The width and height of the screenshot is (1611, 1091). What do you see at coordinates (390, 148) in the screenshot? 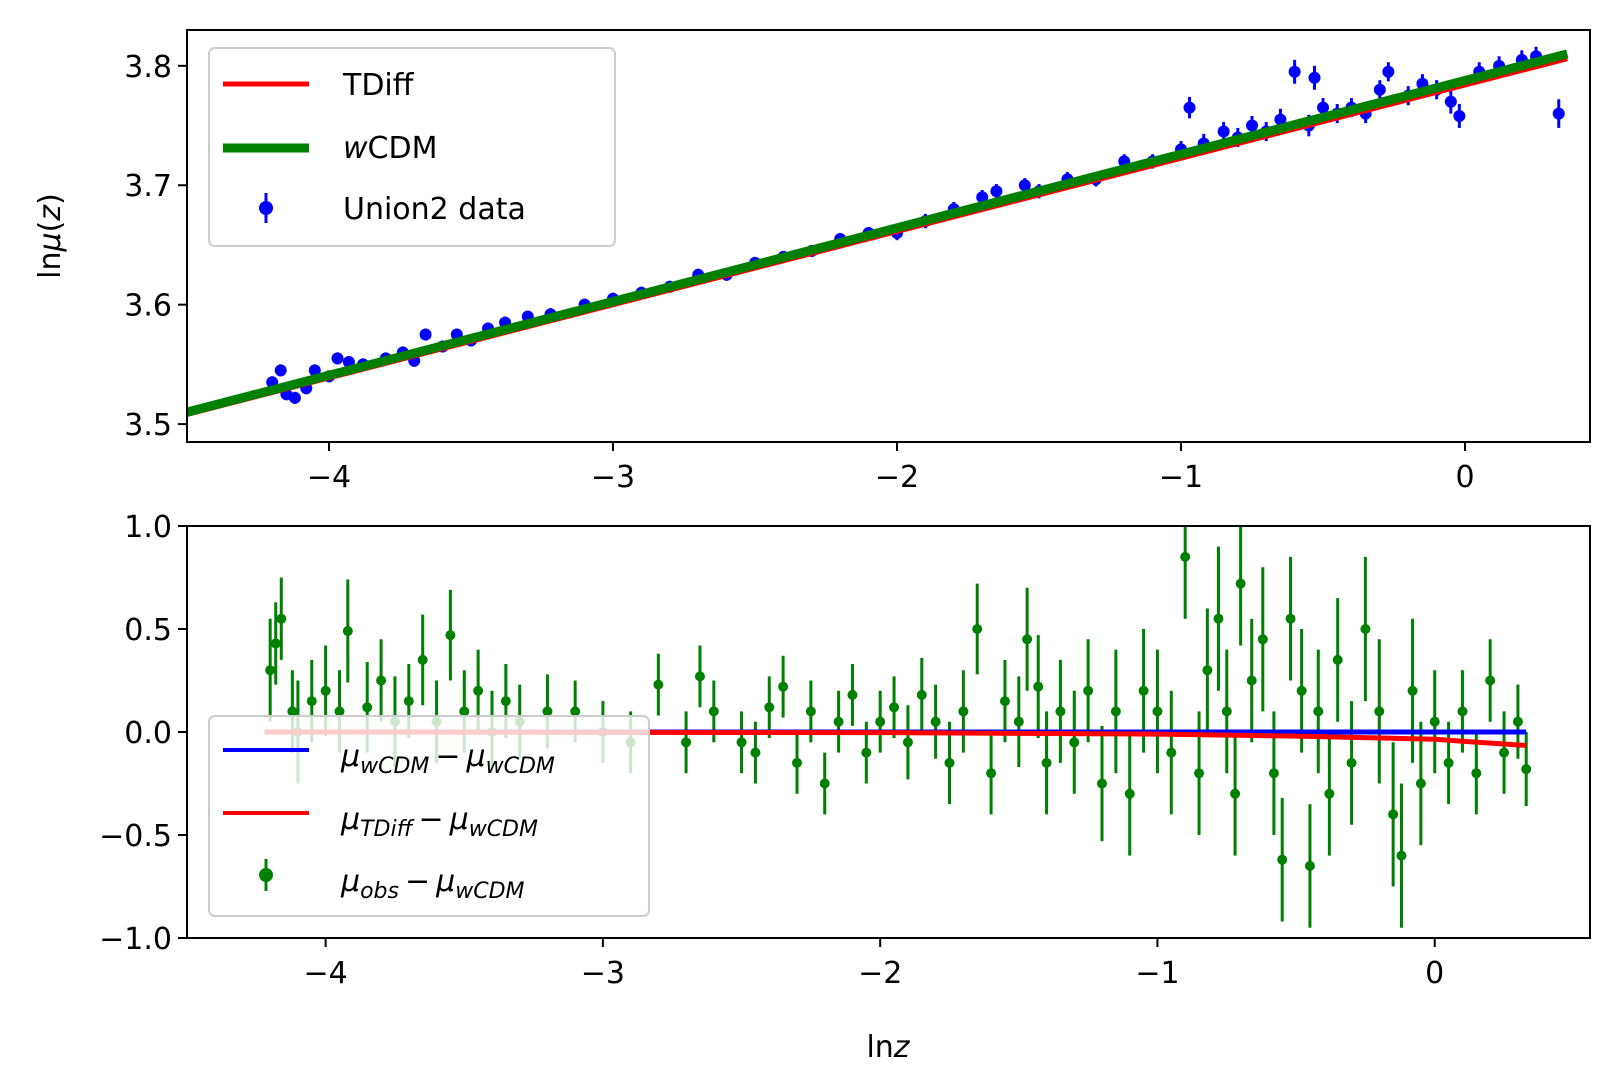
I see `legend-wcdm-label: wCDM` at bounding box center [390, 148].